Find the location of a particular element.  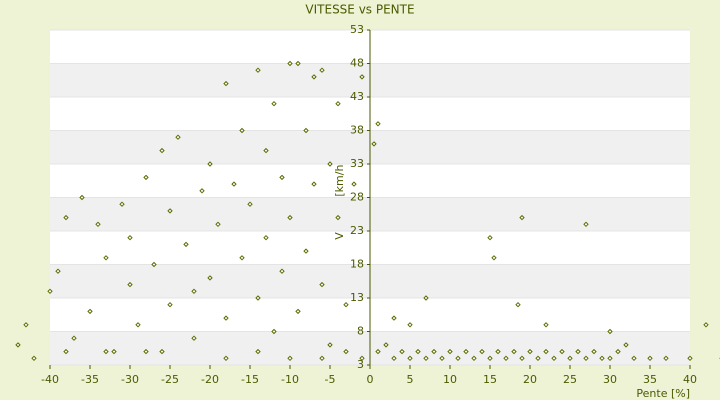

x-tick-label: -40 is located at coordinates (50, 379).